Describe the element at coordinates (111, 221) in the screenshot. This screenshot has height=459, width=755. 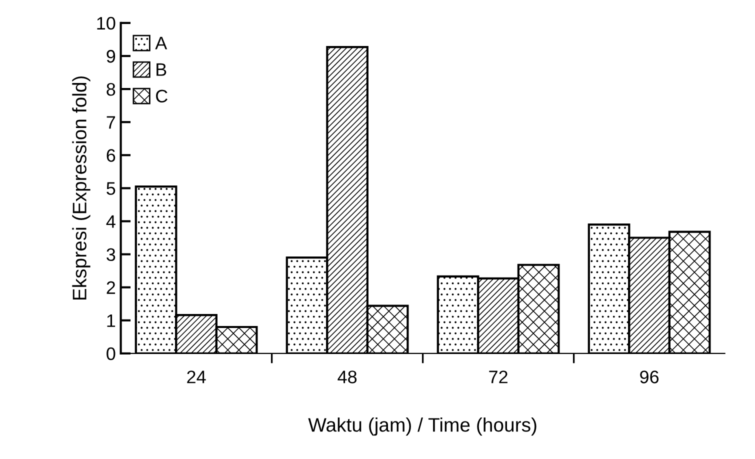
I see `y-tick-label: 4` at that location.